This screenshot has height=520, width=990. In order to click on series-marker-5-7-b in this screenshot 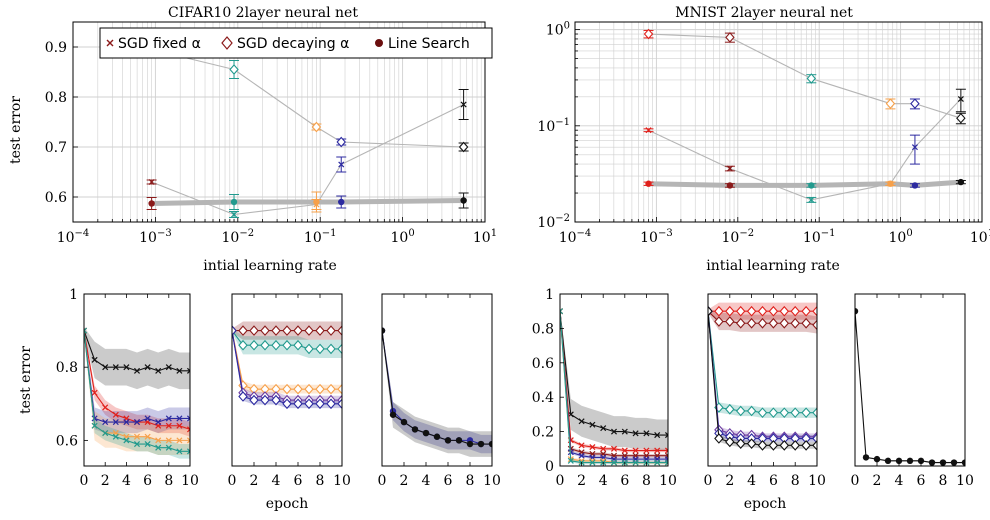, I will do `click(635, 462)`.